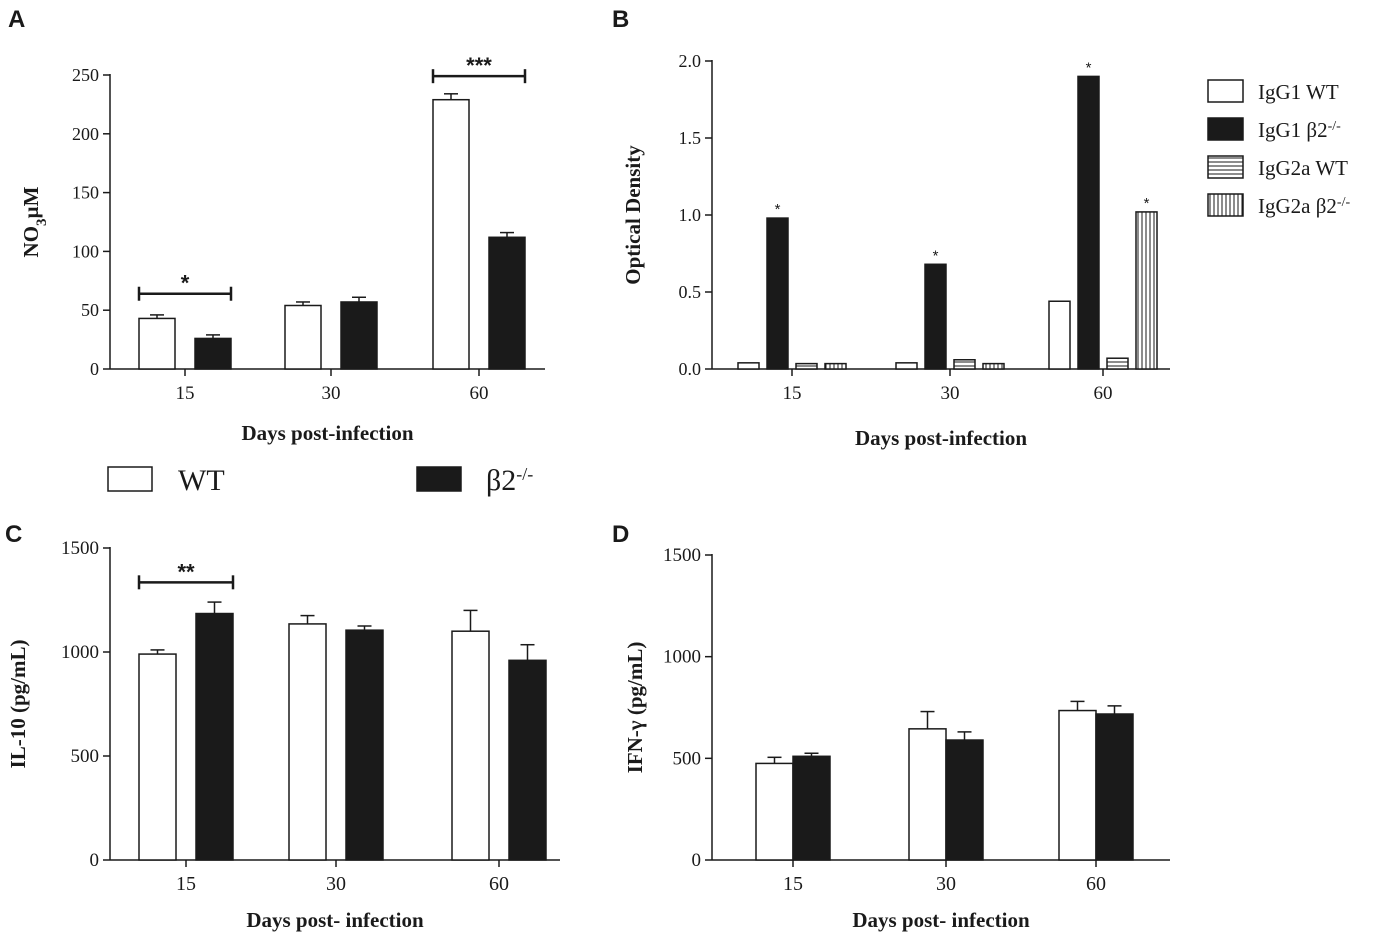  Describe the element at coordinates (85, 134) in the screenshot. I see `y-tick-label-a: 200` at that location.